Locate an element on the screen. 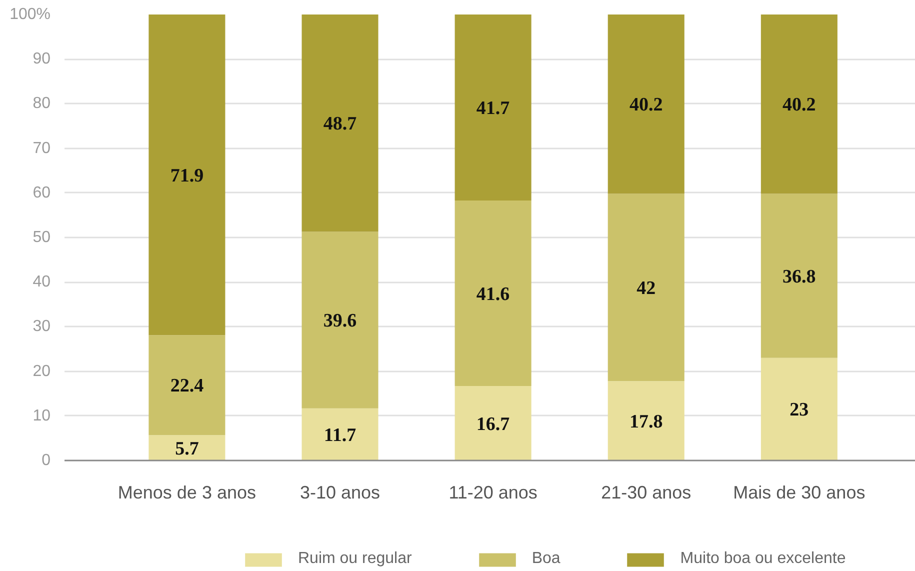  x-tick-label: 11-20 anos is located at coordinates (493, 492).